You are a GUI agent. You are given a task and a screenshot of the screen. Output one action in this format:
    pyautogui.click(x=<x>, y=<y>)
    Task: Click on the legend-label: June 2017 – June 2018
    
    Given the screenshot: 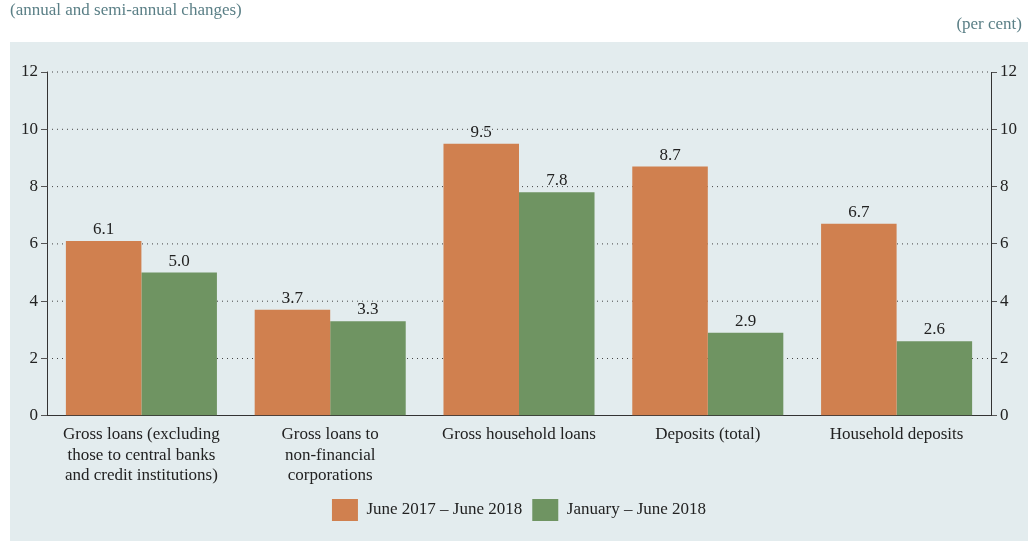 What is the action you would take?
    pyautogui.click(x=444, y=509)
    